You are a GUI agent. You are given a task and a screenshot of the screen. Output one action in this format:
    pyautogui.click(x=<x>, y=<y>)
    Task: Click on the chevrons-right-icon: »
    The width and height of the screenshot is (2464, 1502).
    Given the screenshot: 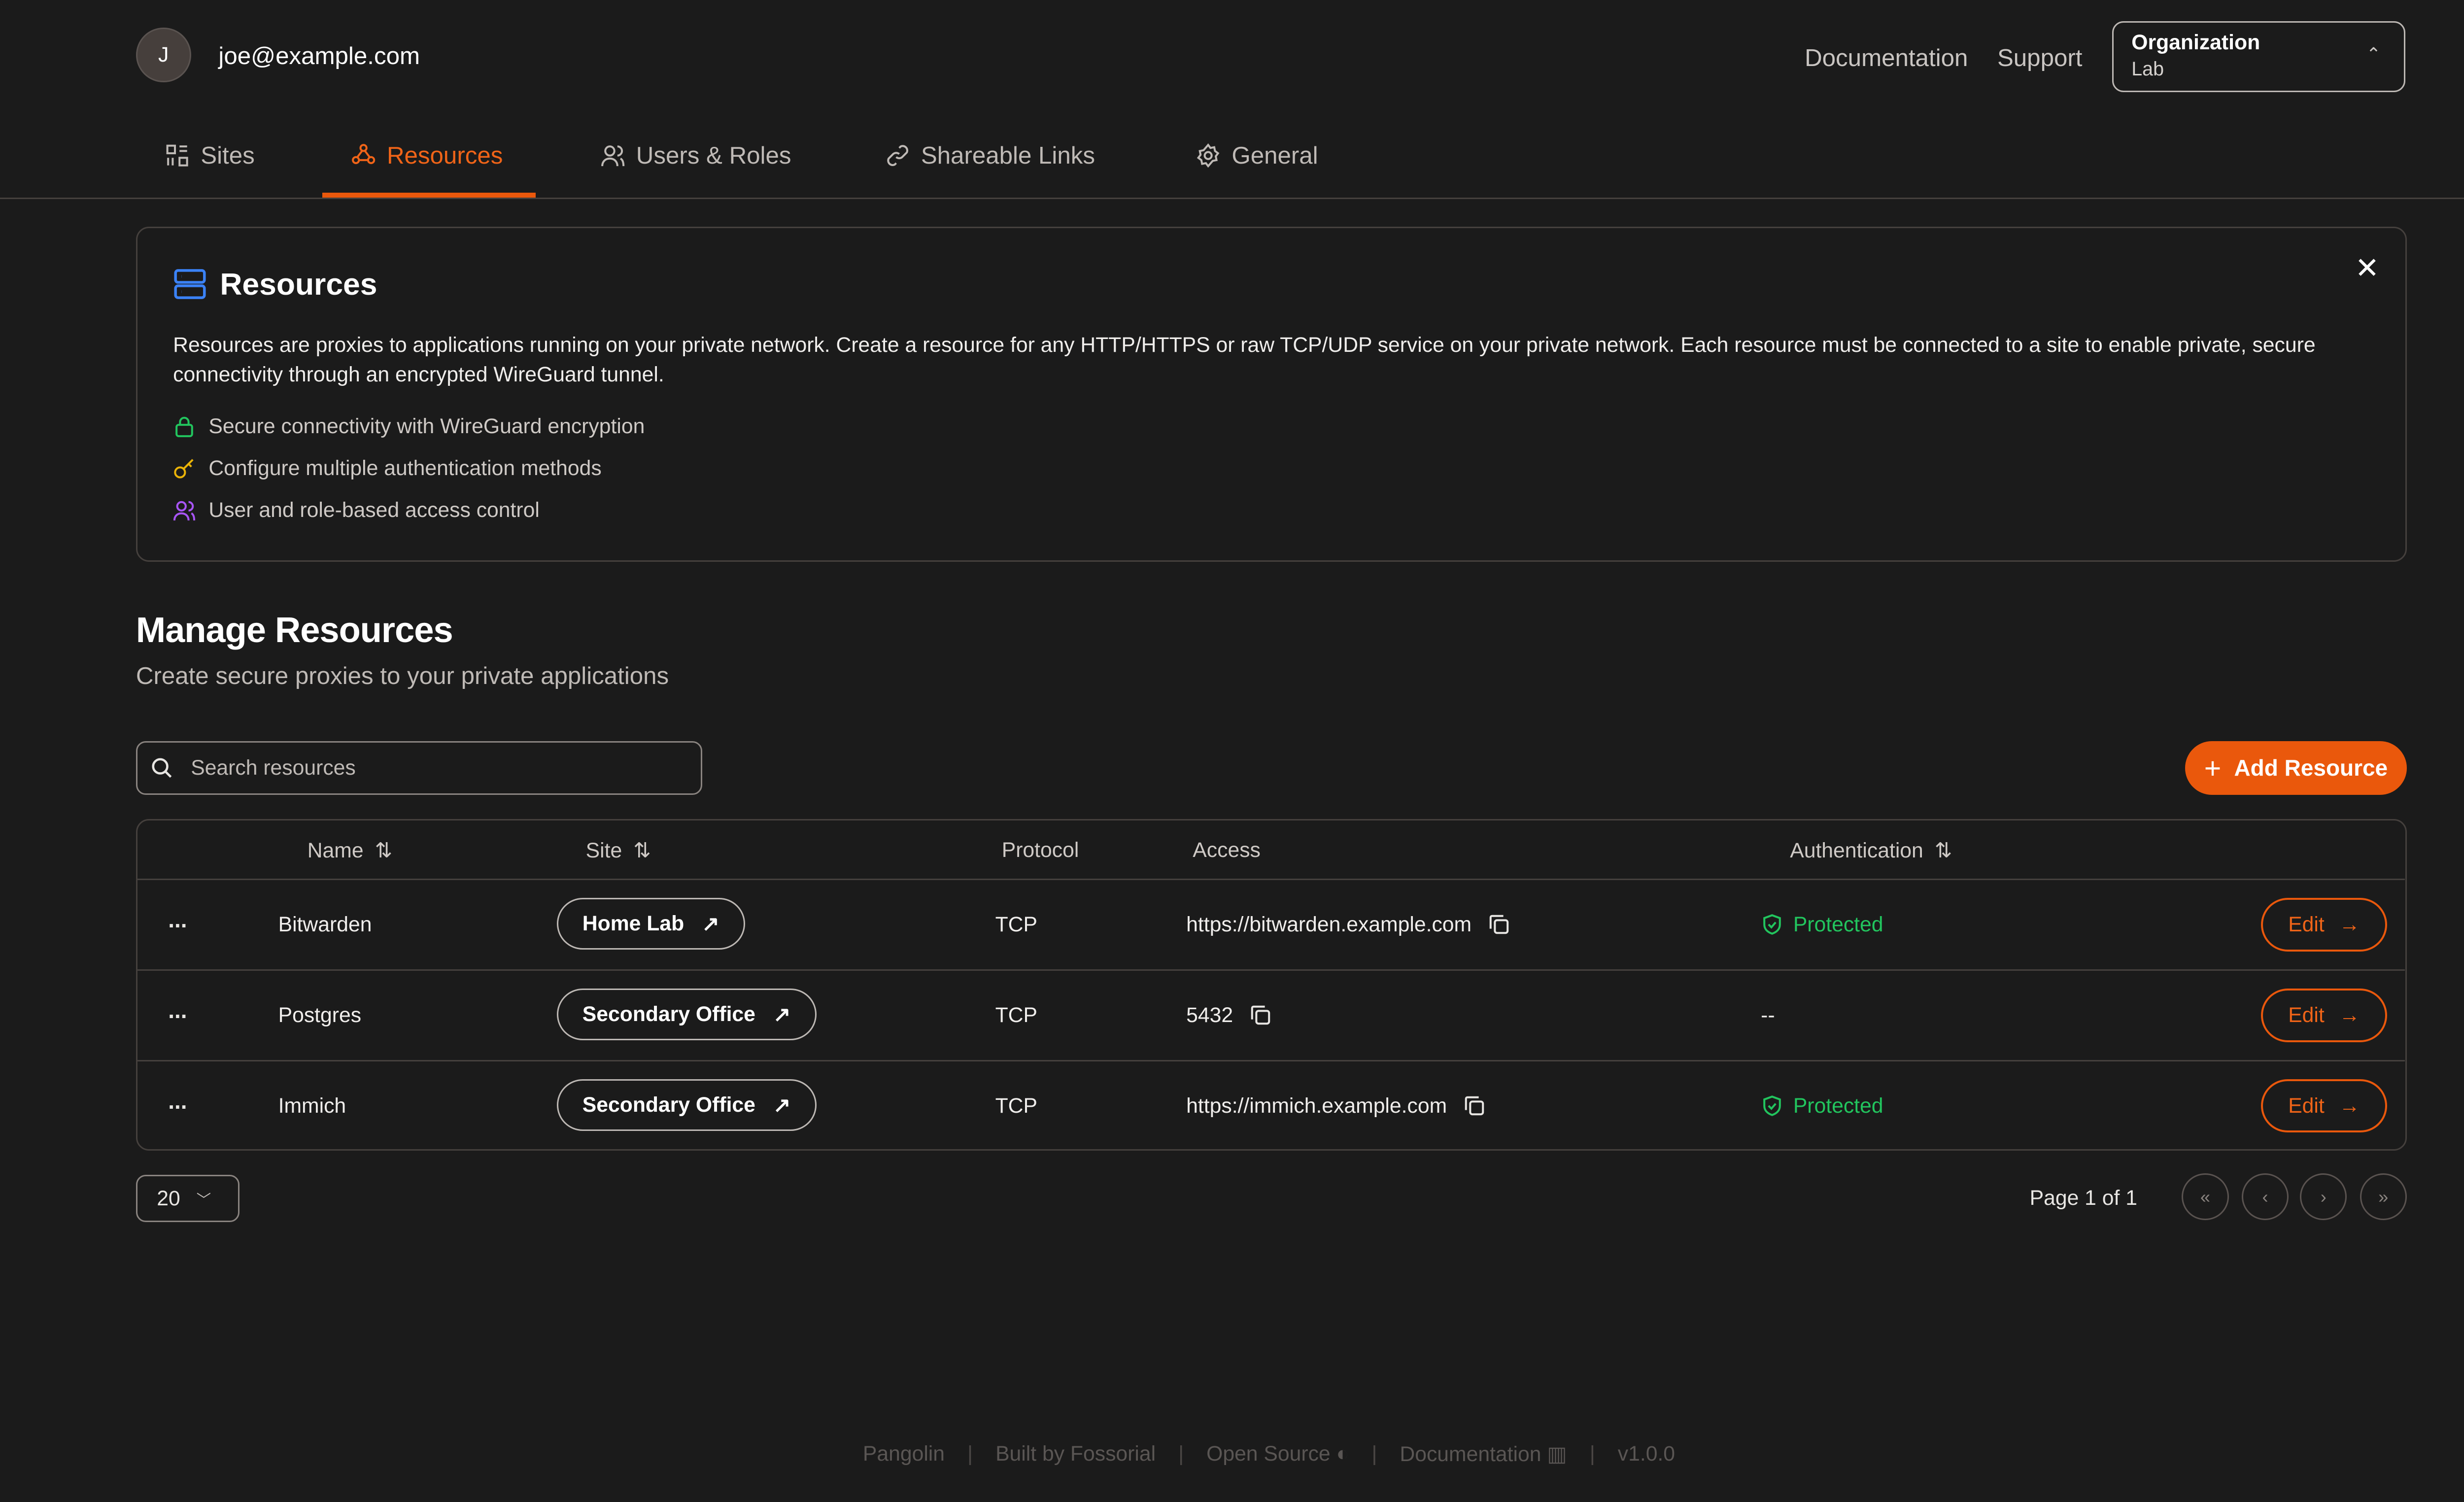 What is the action you would take?
    pyautogui.click(x=2383, y=1196)
    